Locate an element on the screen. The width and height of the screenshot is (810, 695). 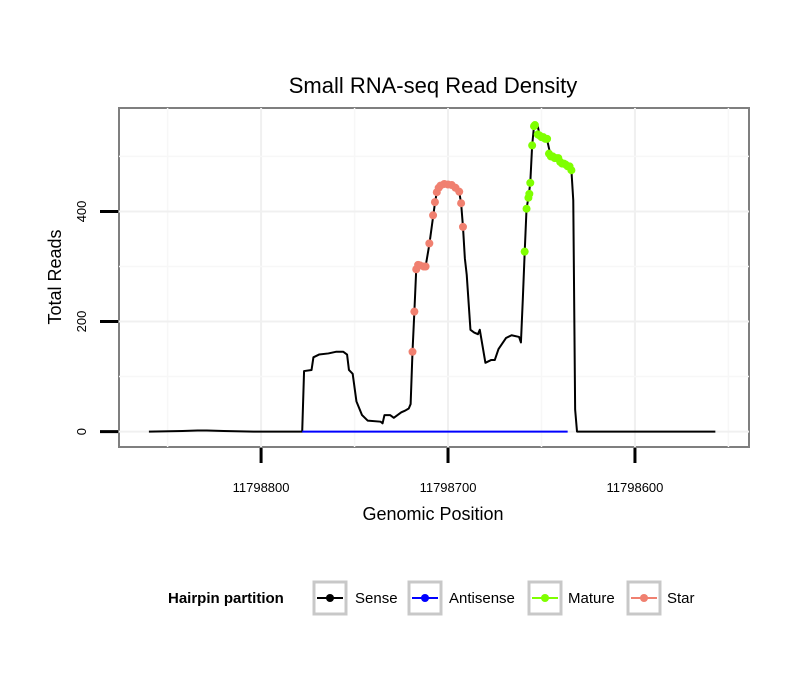
legend-entries: Sense Antisense Mature Star is located at coordinates (503, 598).